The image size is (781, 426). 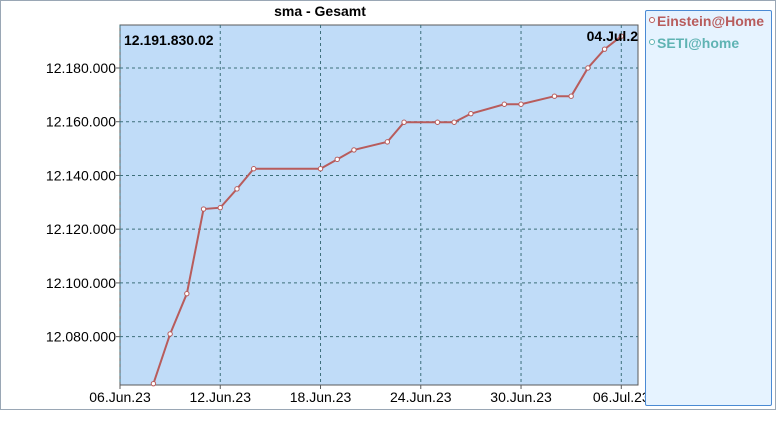 I want to click on x-tick-label: 06.Jun.23, so click(x=120, y=397).